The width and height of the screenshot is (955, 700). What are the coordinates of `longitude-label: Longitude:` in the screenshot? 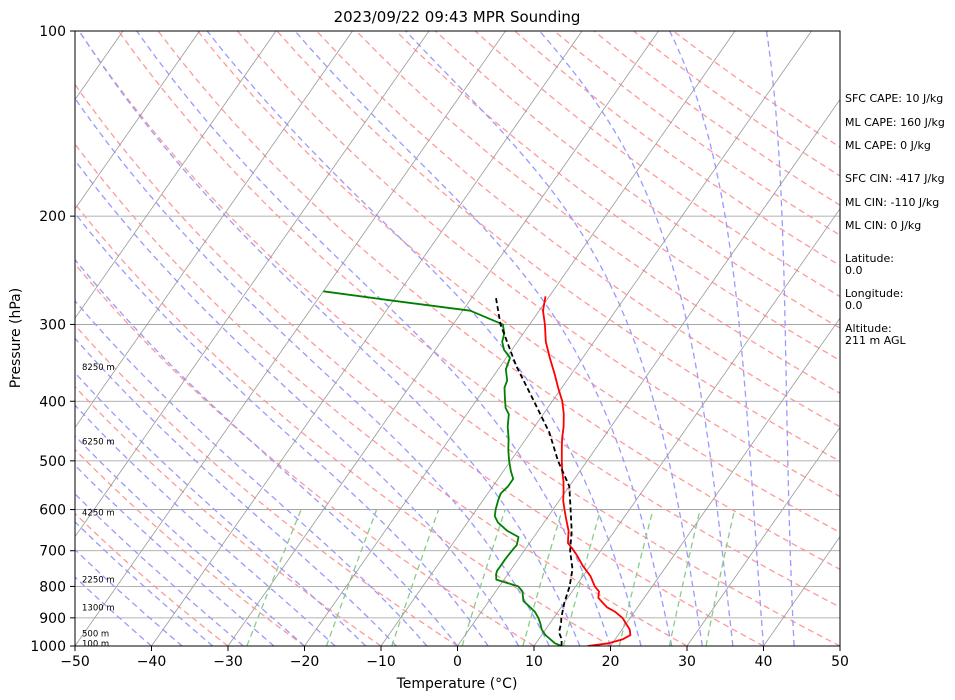 It's located at (874, 293).